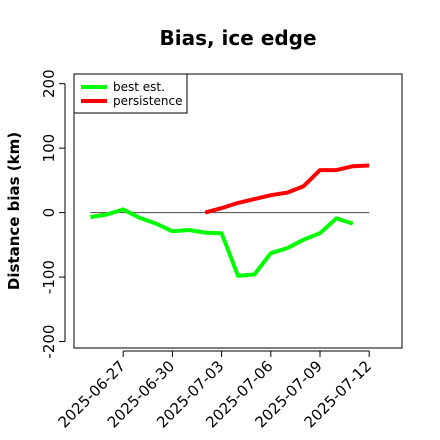  What do you see at coordinates (49, 342) in the screenshot?
I see `y-tick-label: -200` at bounding box center [49, 342].